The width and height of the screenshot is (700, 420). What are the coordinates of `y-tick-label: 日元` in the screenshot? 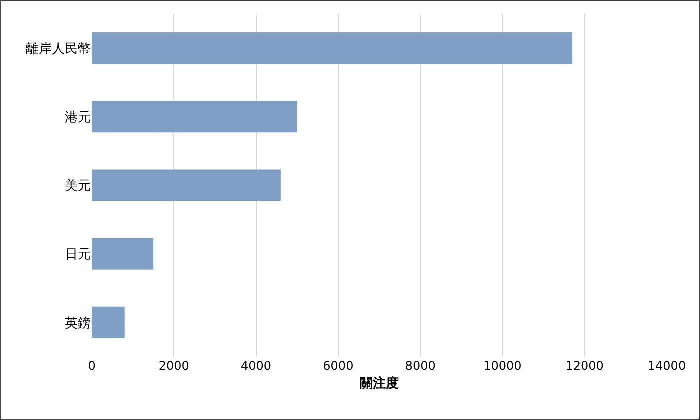 It's located at (78, 255).